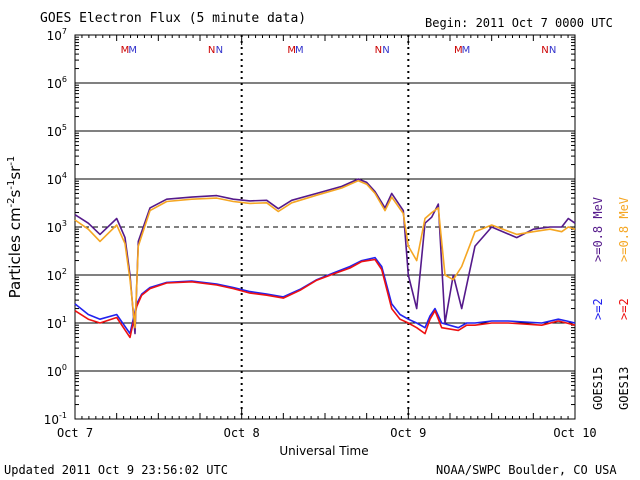  Describe the element at coordinates (574, 433) in the screenshot. I see `x-tick-label: Oct 10` at that location.